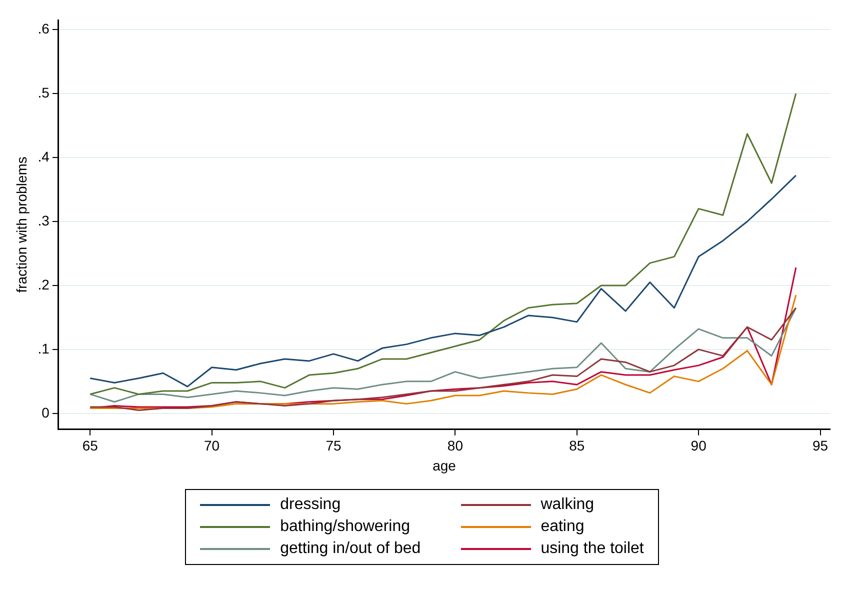 This screenshot has width=844, height=616. Describe the element at coordinates (455, 446) in the screenshot. I see `x-tick-label: 80` at that location.